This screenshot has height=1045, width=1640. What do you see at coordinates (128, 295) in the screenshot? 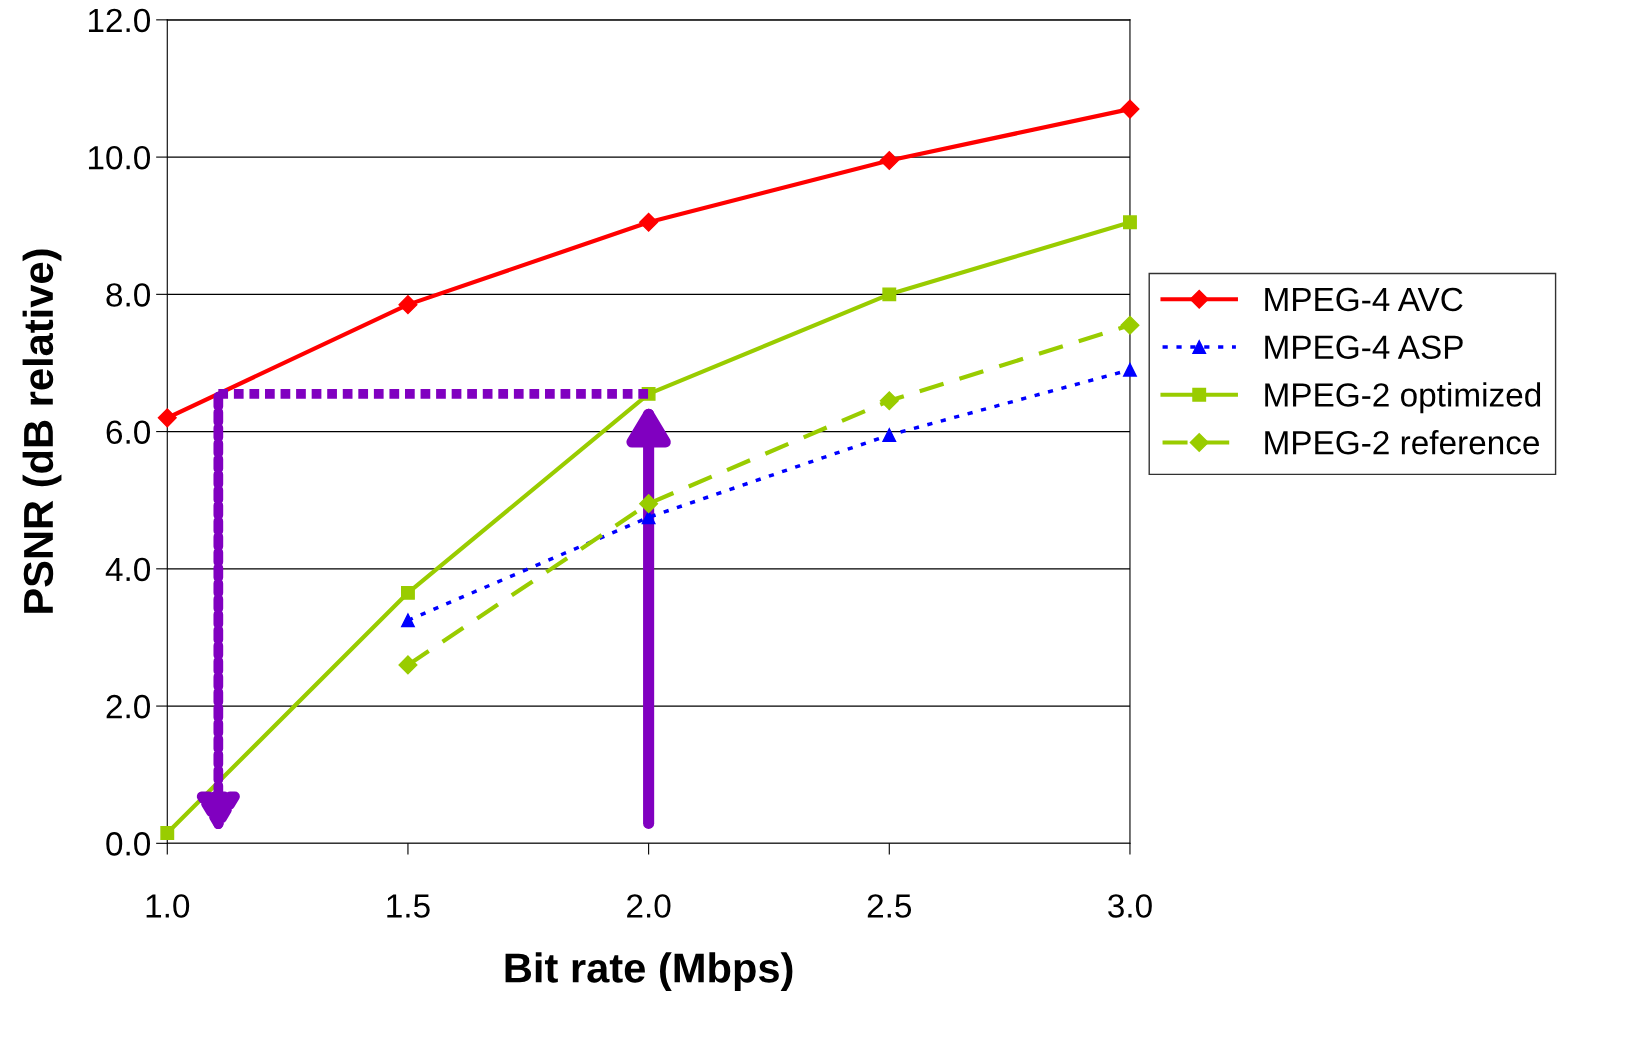
I see `y-tick-label: 8.0` at bounding box center [128, 295].